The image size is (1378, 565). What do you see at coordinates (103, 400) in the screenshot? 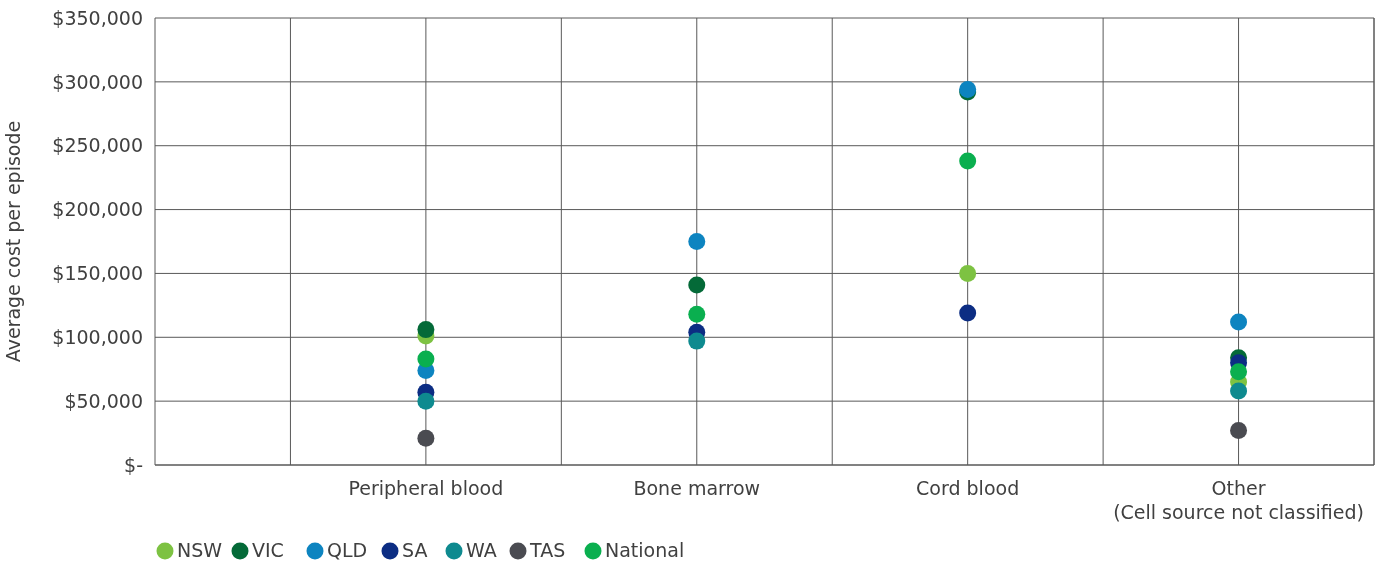
I see `y-tick-label: $50,000` at bounding box center [103, 400].